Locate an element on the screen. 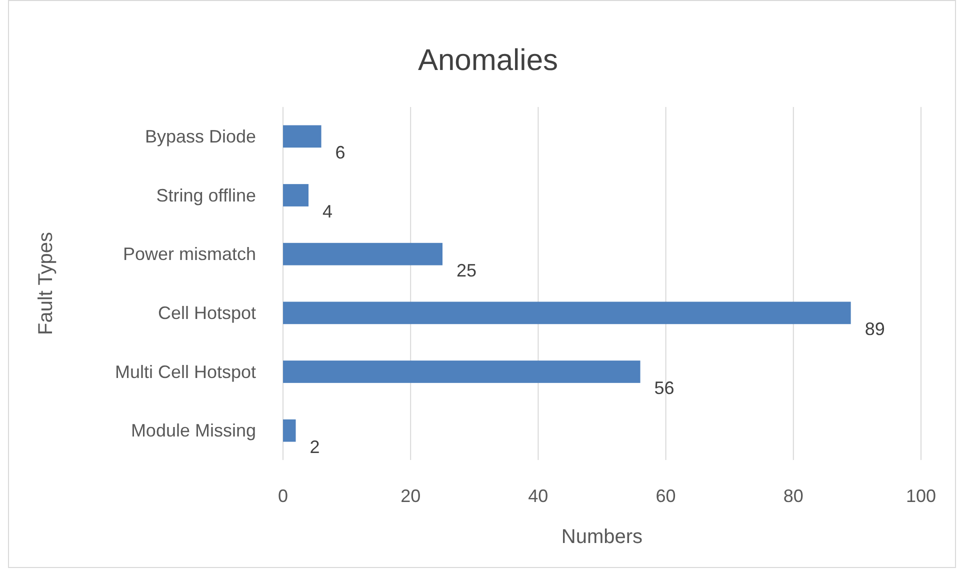 The image size is (957, 572). x-tick-label: 0 is located at coordinates (283, 496).